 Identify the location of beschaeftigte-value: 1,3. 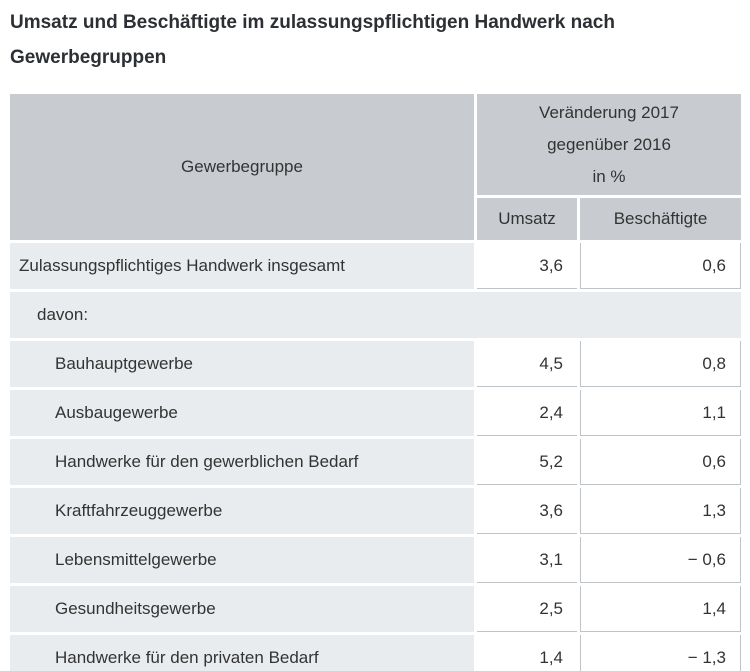
(660, 511).